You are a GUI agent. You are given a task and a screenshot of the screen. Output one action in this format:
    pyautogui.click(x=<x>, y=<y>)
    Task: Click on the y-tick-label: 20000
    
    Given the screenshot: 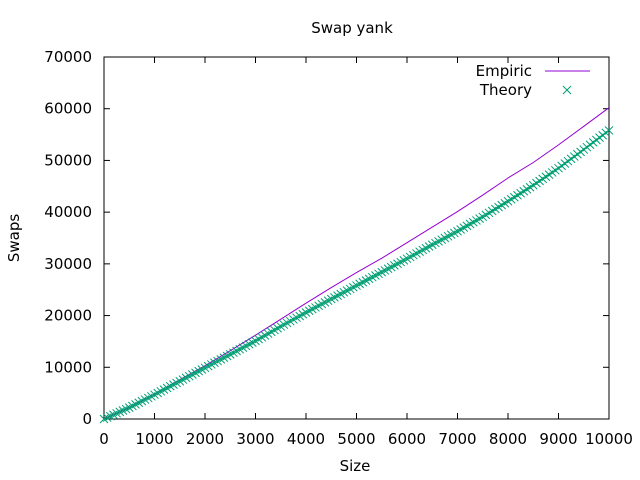 What is the action you would take?
    pyautogui.click(x=68, y=316)
    